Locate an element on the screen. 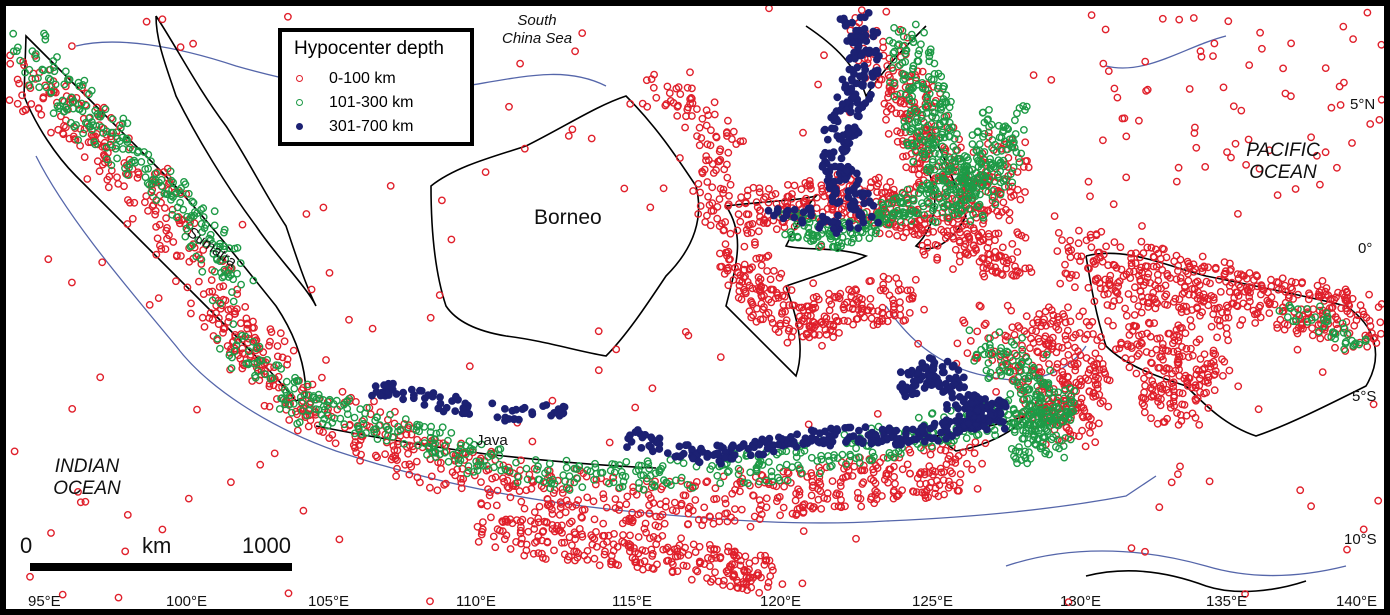 The width and height of the screenshot is (1390, 615). new-guinea-coast is located at coordinates (1231, 344).